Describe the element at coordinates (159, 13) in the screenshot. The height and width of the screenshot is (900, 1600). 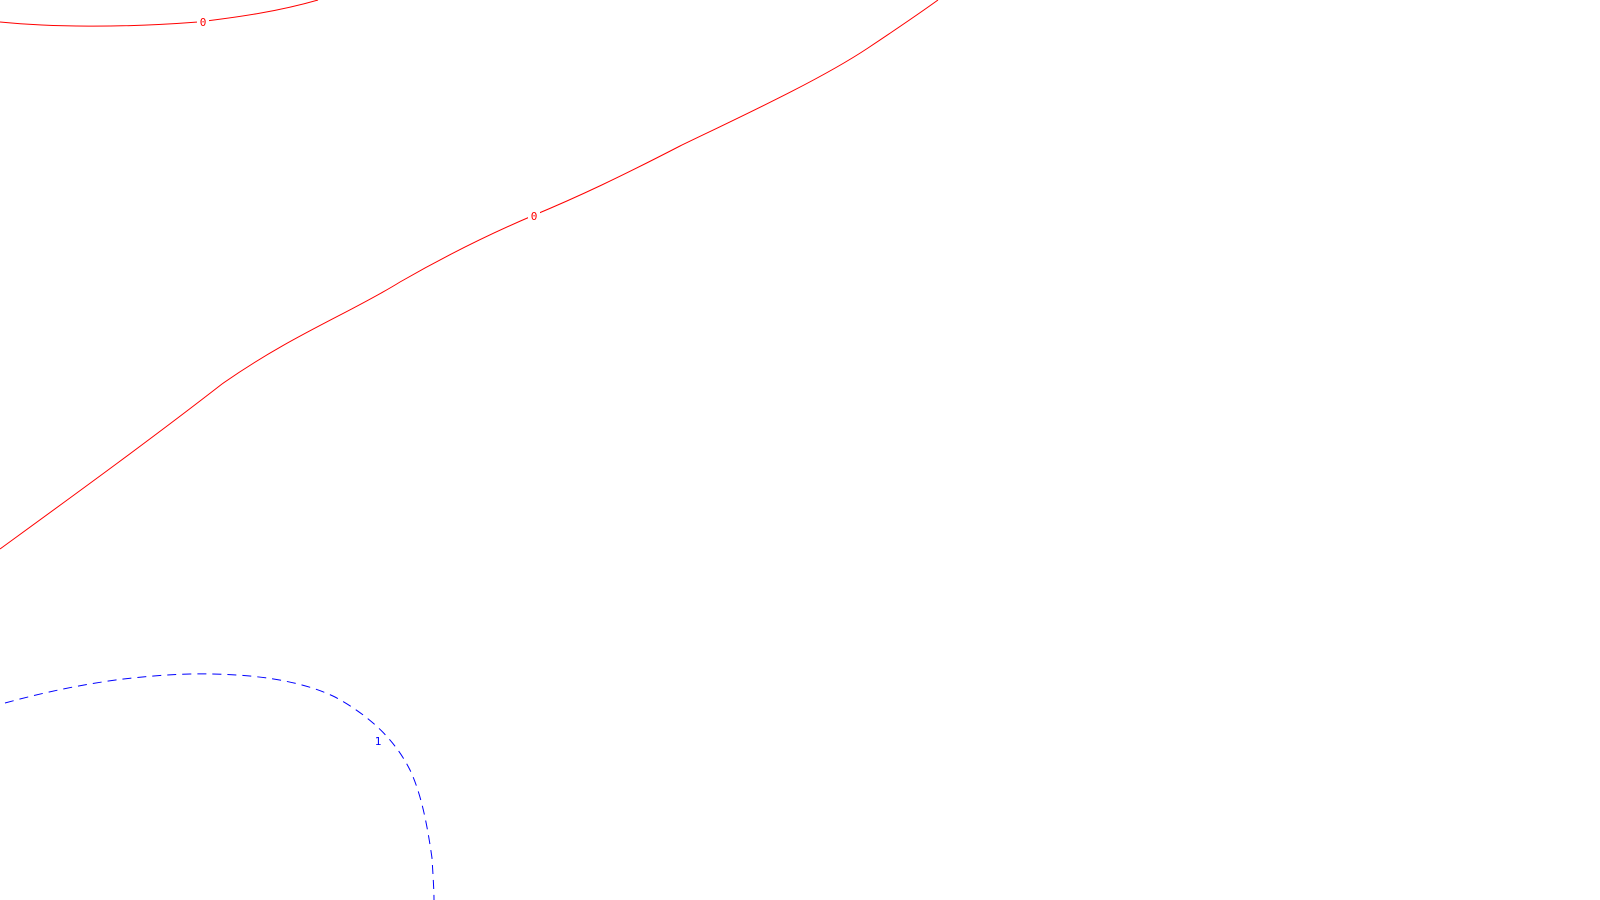
I see `contour-line-zero-upper-left` at that location.